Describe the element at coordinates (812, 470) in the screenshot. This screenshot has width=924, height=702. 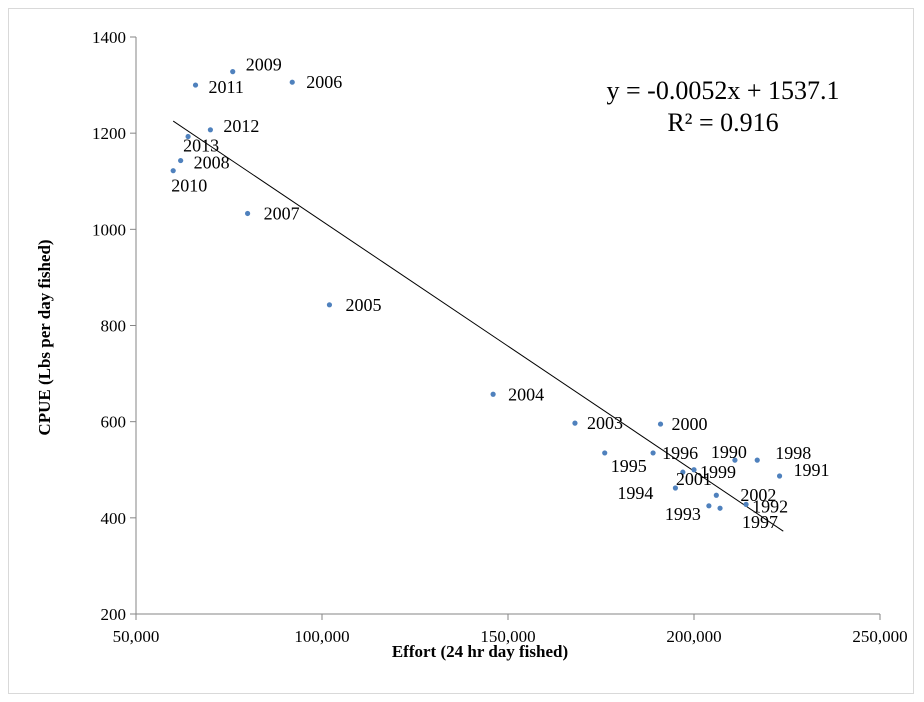
I see `point-label: 1991` at that location.